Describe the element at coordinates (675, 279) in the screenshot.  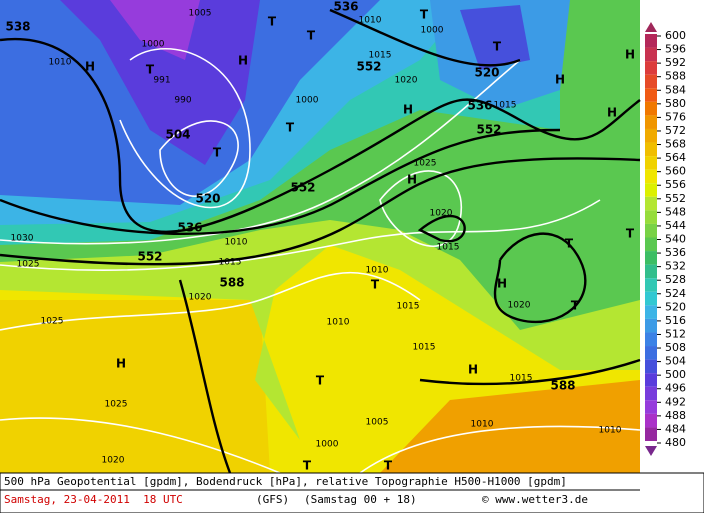
I see `legend-label: 528` at that location.